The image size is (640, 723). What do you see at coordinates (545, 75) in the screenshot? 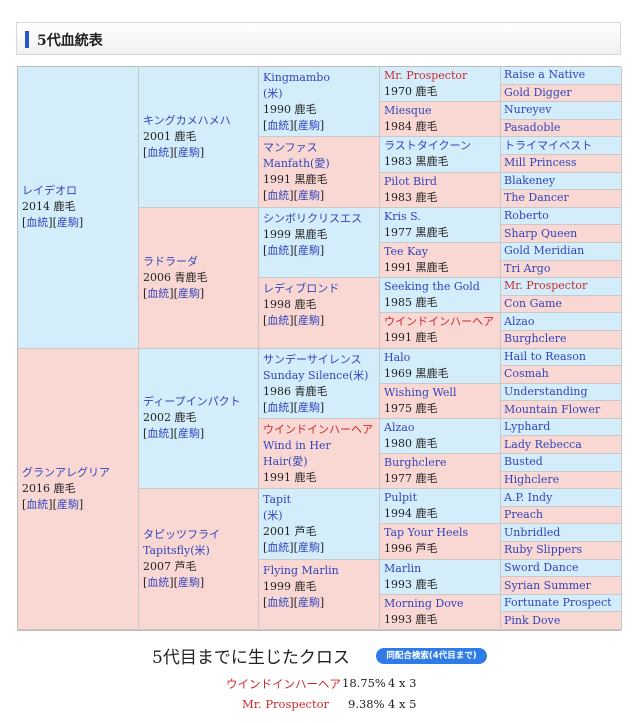
I see `horse-name-link: Raise a Native` at bounding box center [545, 75].